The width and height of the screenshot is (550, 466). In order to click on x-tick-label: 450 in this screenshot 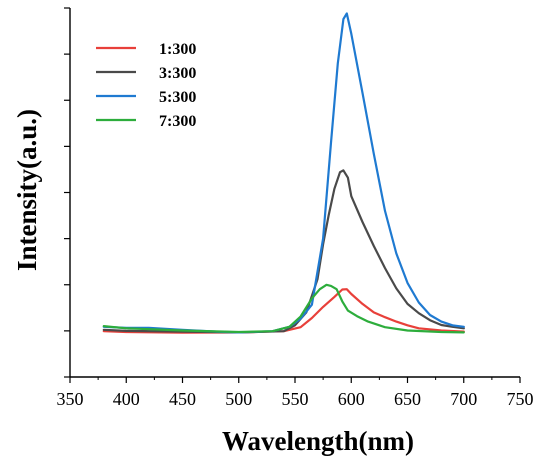, I will do `click(182, 399)`.